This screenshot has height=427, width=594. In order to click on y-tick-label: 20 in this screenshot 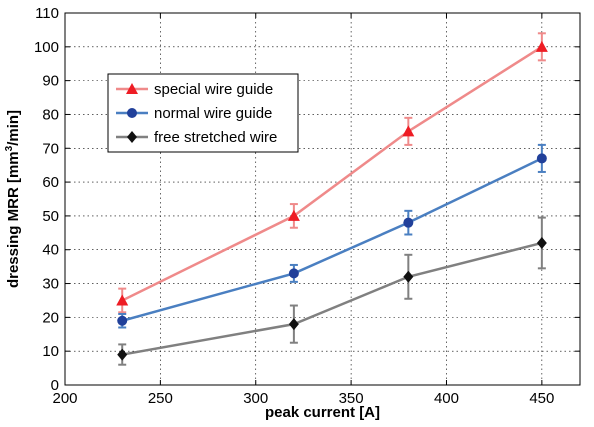, I will do `click(50, 317)`.